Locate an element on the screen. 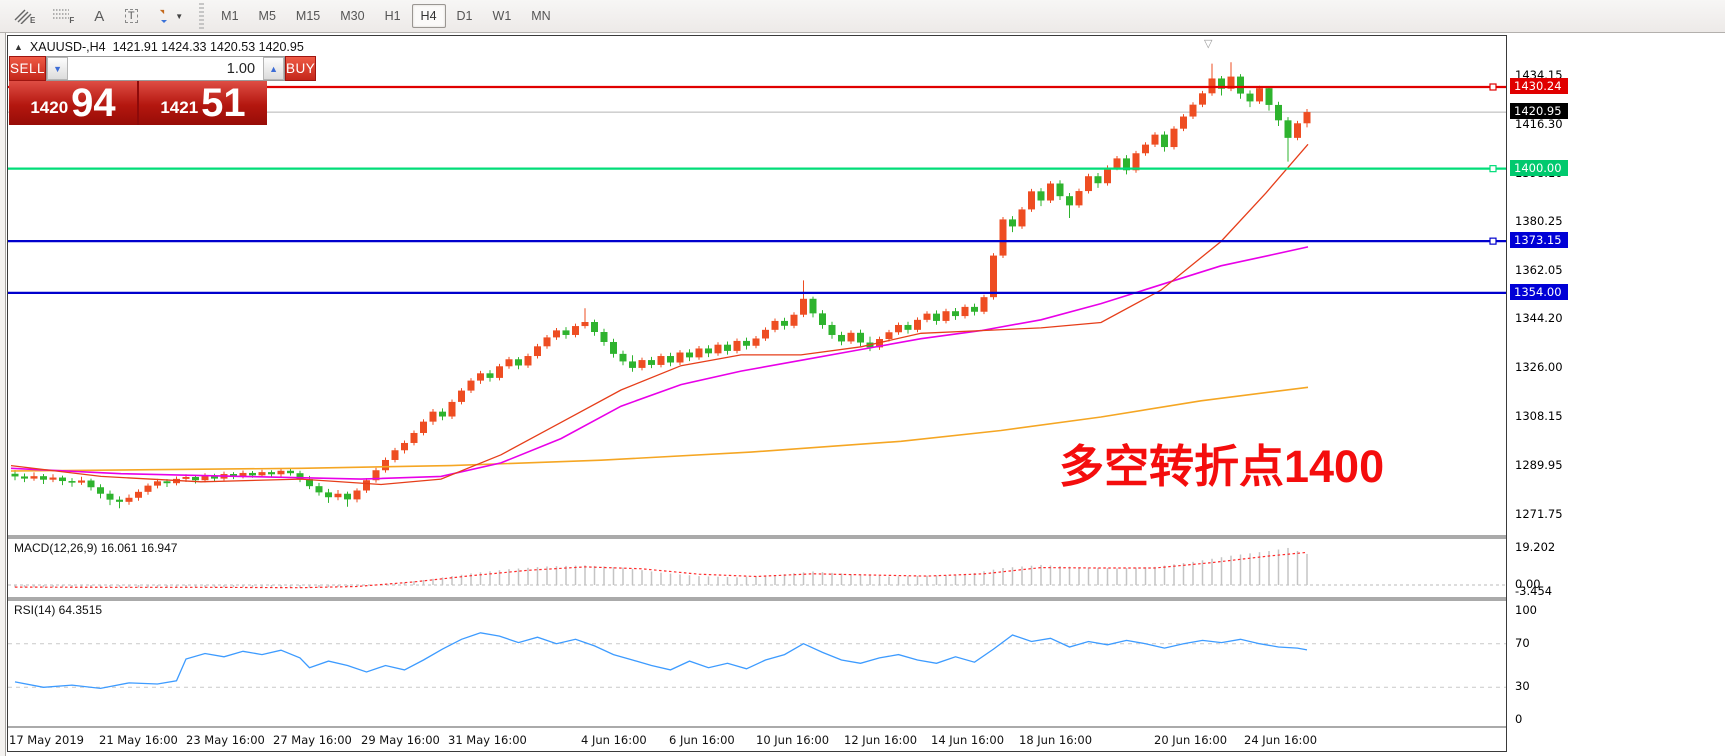 Image resolution: width=1725 pixels, height=756 pixels. rsi-tick-label: 100 is located at coordinates (1526, 610).